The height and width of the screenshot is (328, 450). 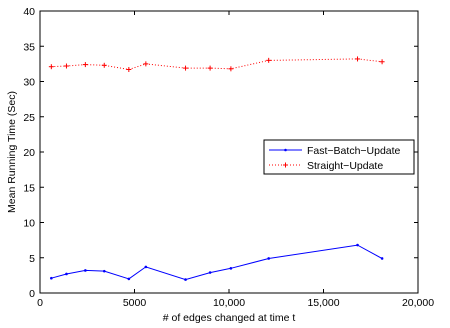 What do you see at coordinates (135, 303) in the screenshot?
I see `x-tick-label: 5000` at bounding box center [135, 303].